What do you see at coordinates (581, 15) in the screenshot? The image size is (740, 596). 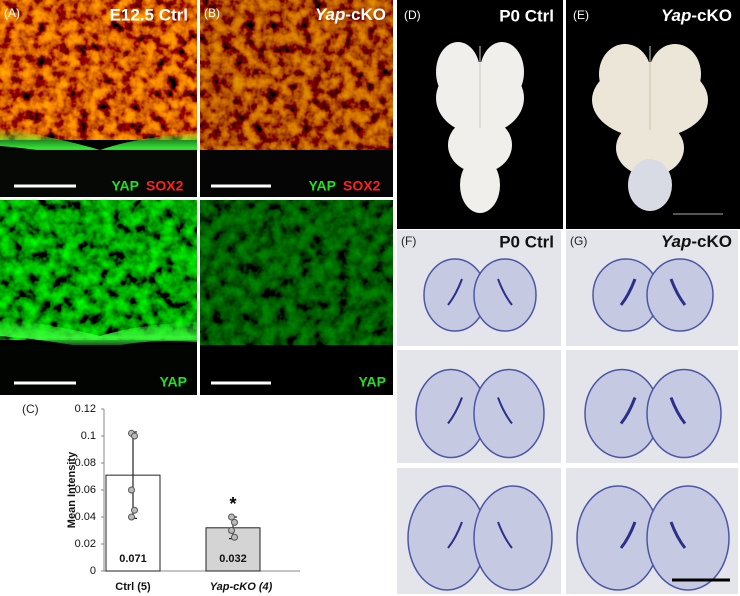 I see `panel-label: (E)` at bounding box center [581, 15].